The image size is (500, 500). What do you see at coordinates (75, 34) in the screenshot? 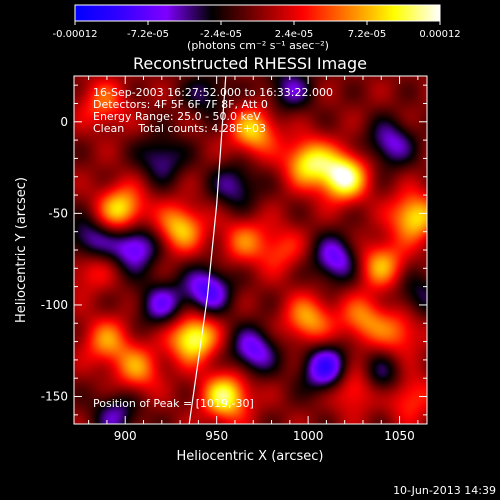
I see `colorbar-tick-label: -0.00012` at bounding box center [75, 34].